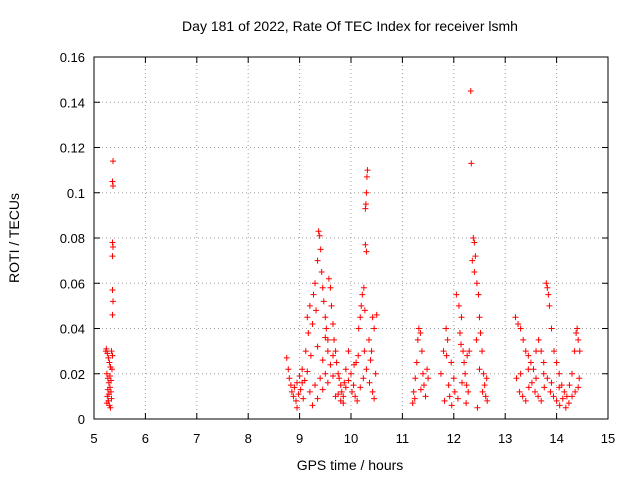 This screenshot has width=640, height=480. What do you see at coordinates (14, 238) in the screenshot?
I see `y-axis-label: ROTI / TECUs` at bounding box center [14, 238].